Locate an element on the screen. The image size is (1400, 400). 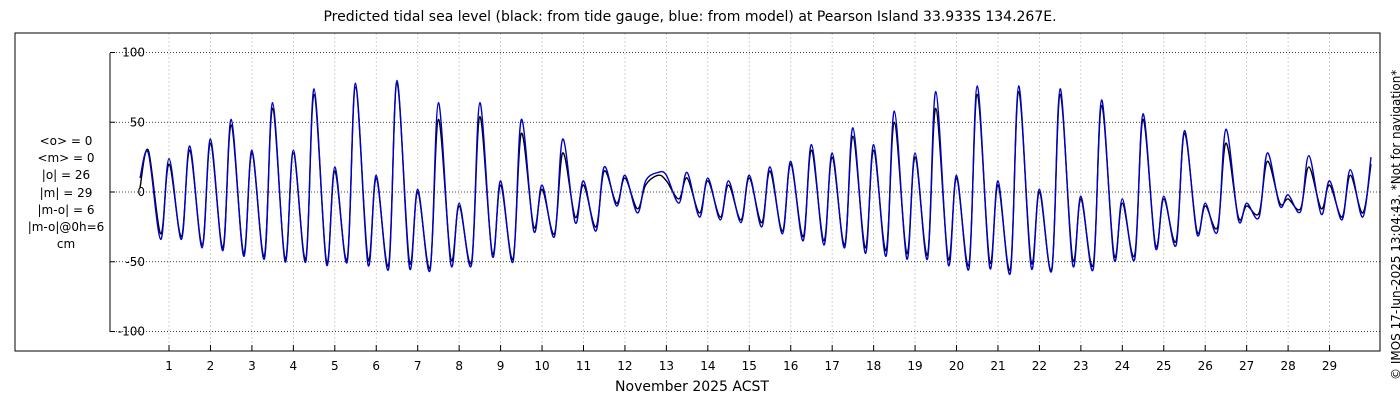
y-tick-label: 100 is located at coordinates (133, 53).